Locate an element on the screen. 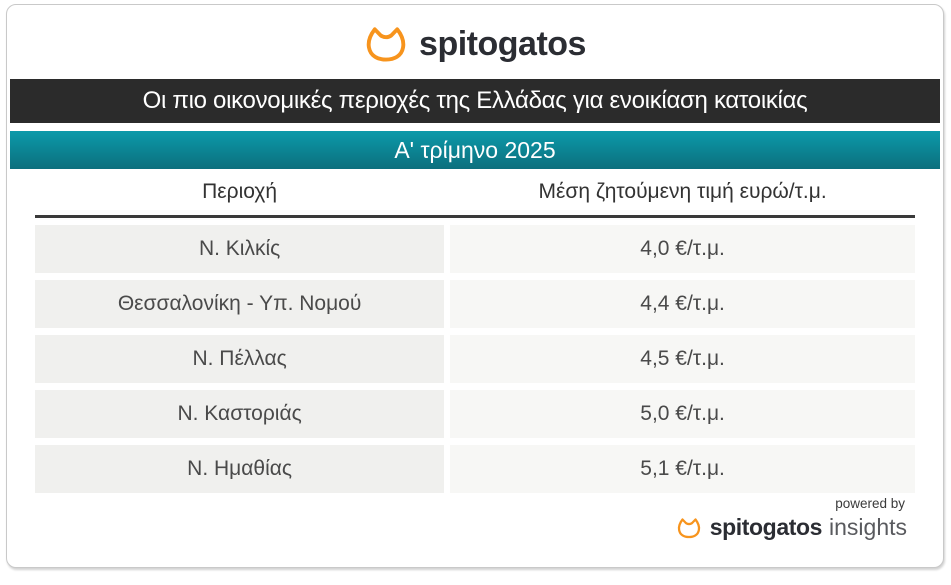  price-cell: 5,0 €/τ.μ. is located at coordinates (682, 414).